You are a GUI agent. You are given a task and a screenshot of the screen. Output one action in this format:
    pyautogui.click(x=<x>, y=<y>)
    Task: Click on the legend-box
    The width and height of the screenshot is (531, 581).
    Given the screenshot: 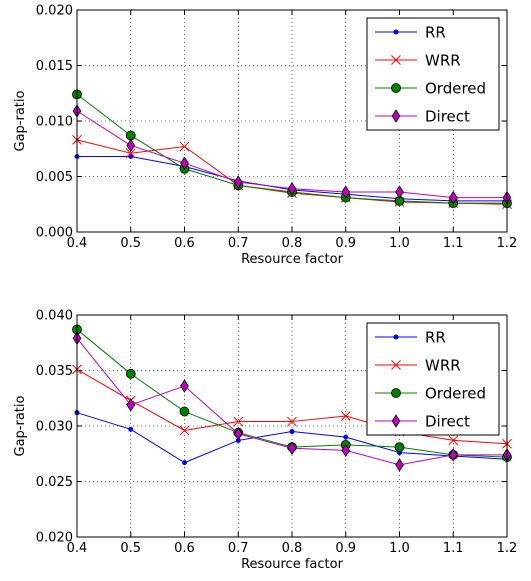 What is the action you would take?
    pyautogui.click(x=433, y=379)
    